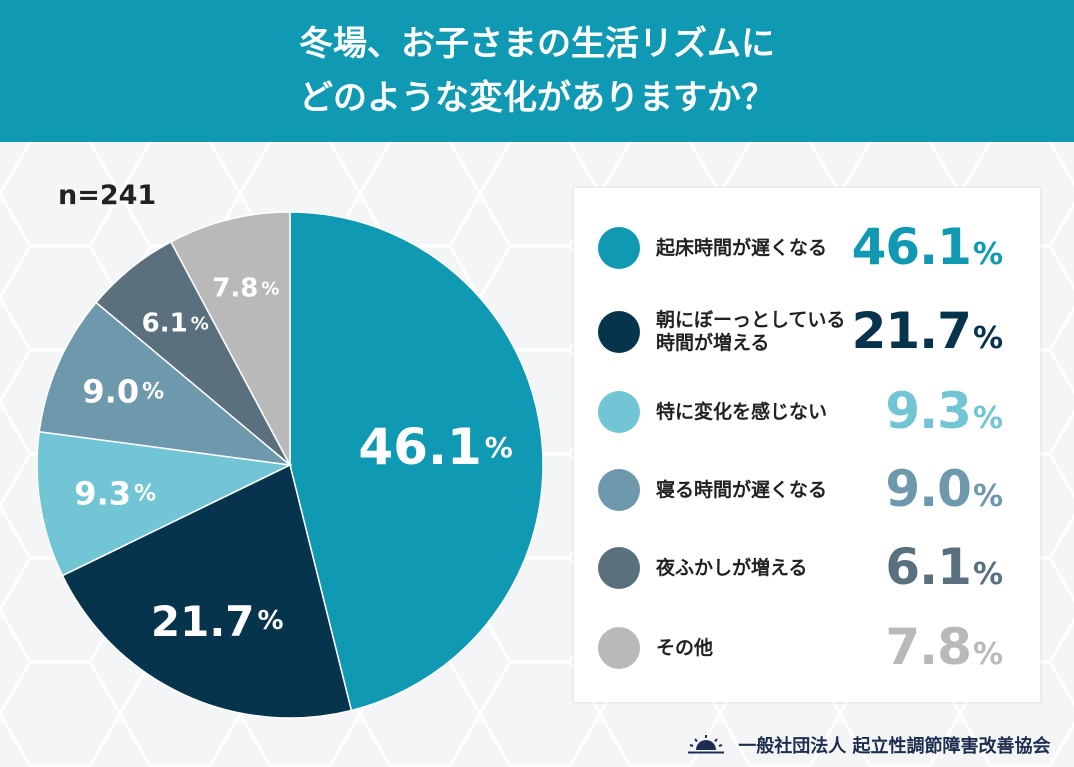 The image size is (1074, 767). I want to click on legend-value: 6.1%, so click(944, 567).